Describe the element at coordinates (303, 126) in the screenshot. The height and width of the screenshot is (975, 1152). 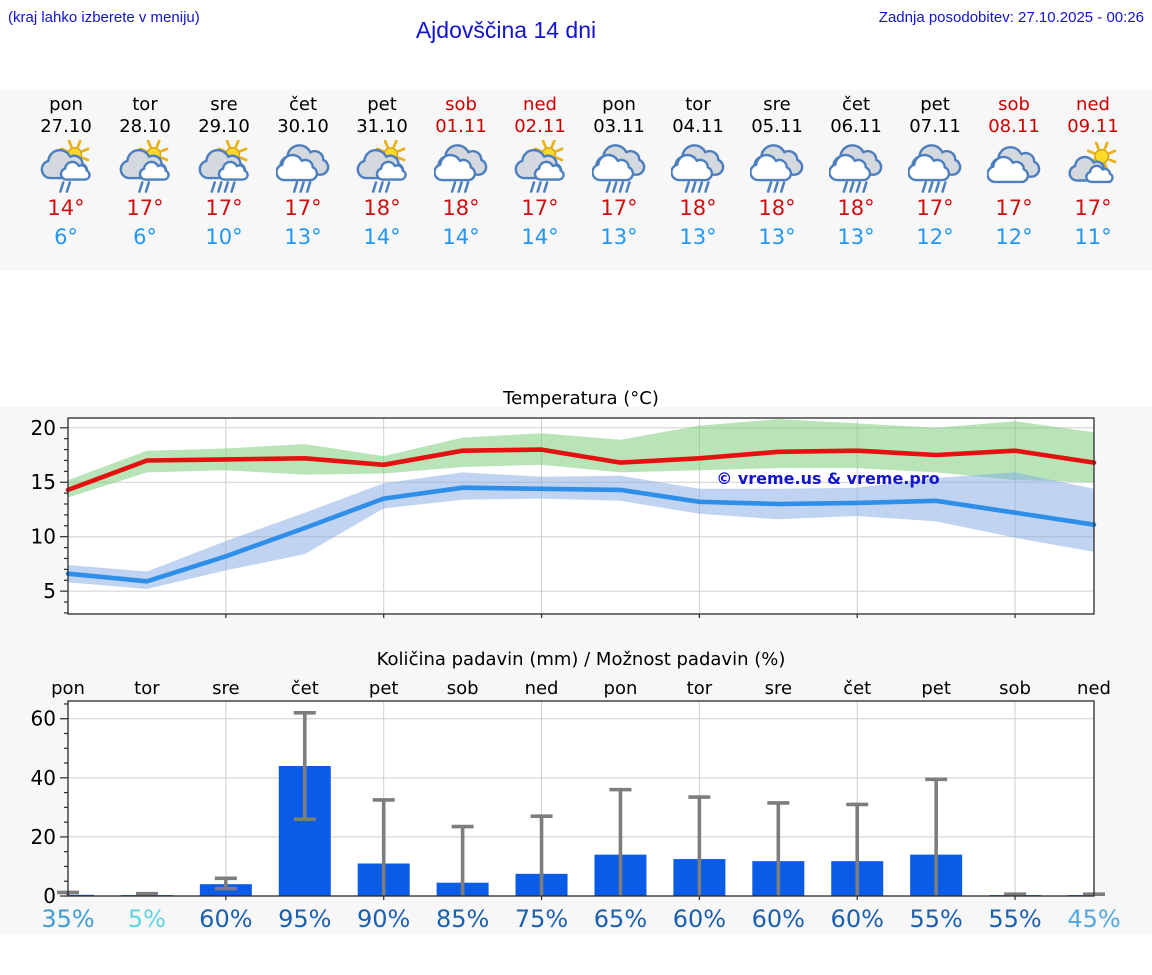
I see `day-date-label: 30.10` at that location.